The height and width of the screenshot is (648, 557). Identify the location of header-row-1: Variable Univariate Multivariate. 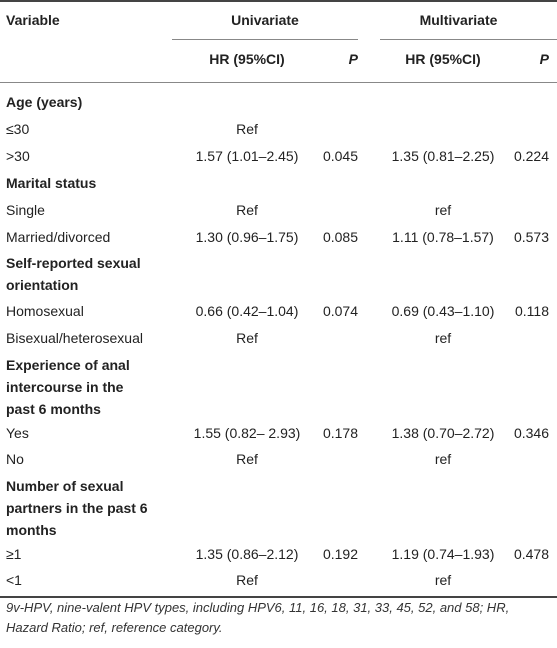
(278, 20).